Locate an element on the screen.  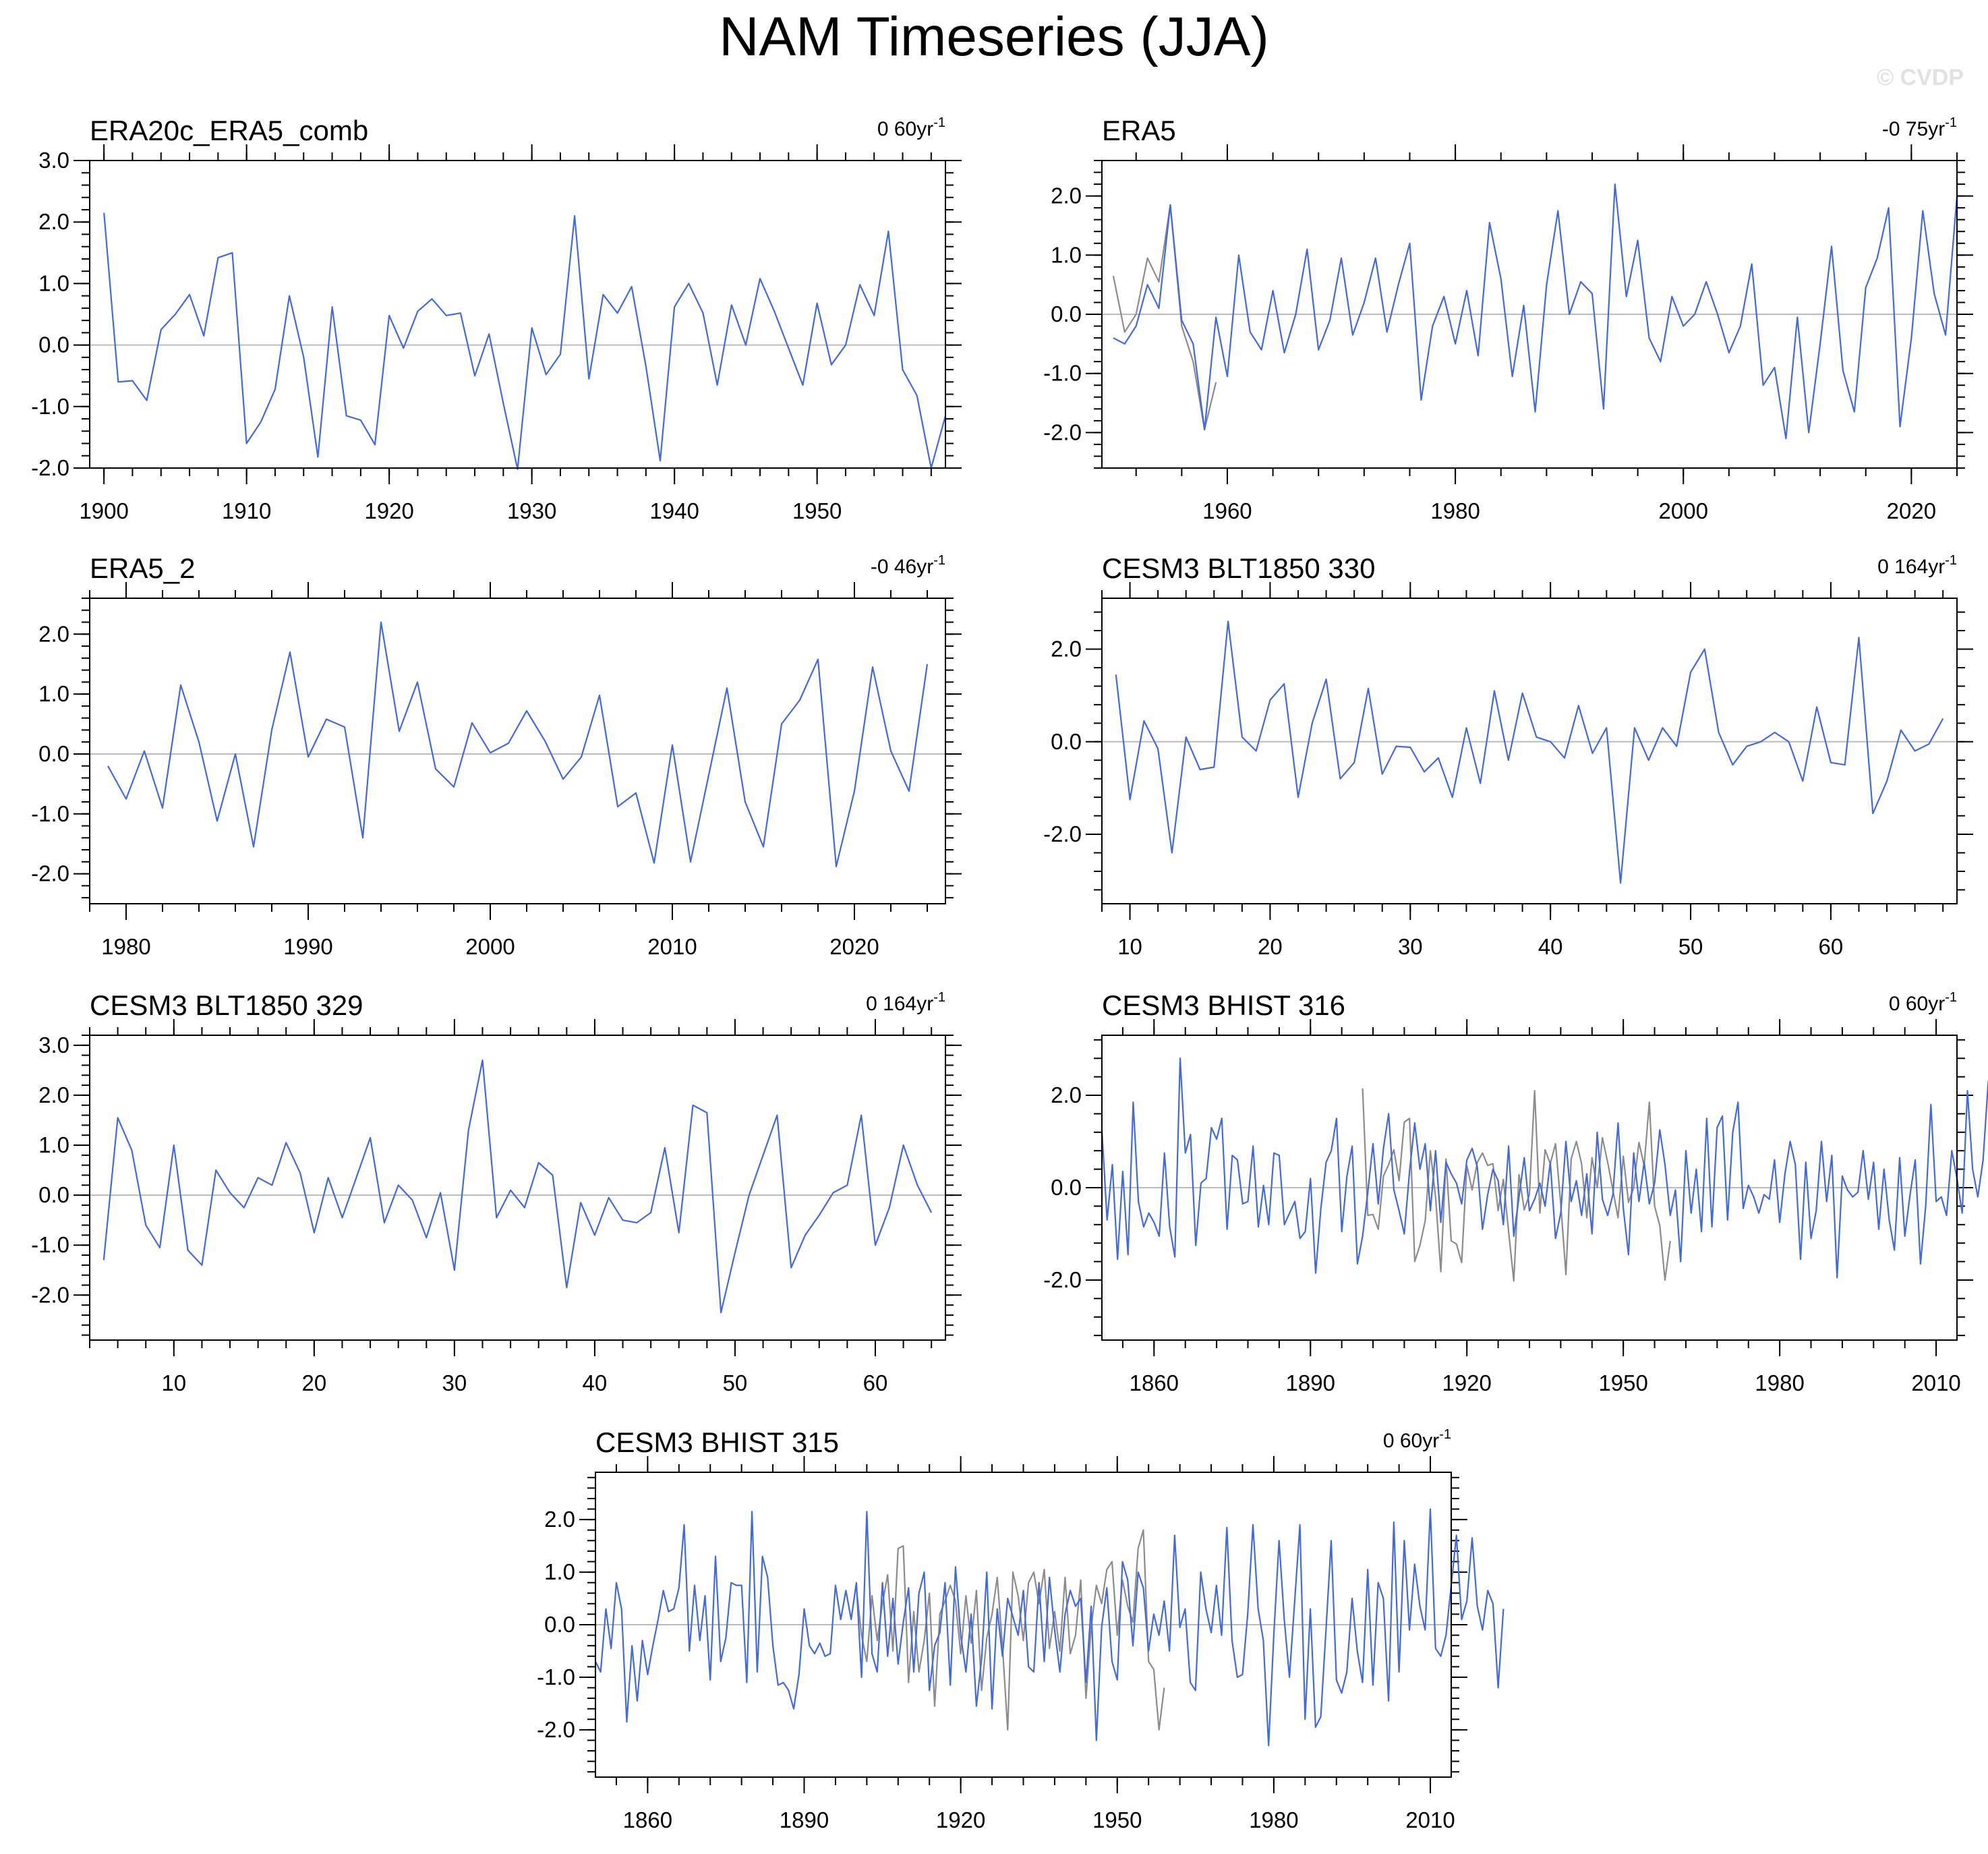
trend-label: -0 46yr-1 is located at coordinates (908, 565).